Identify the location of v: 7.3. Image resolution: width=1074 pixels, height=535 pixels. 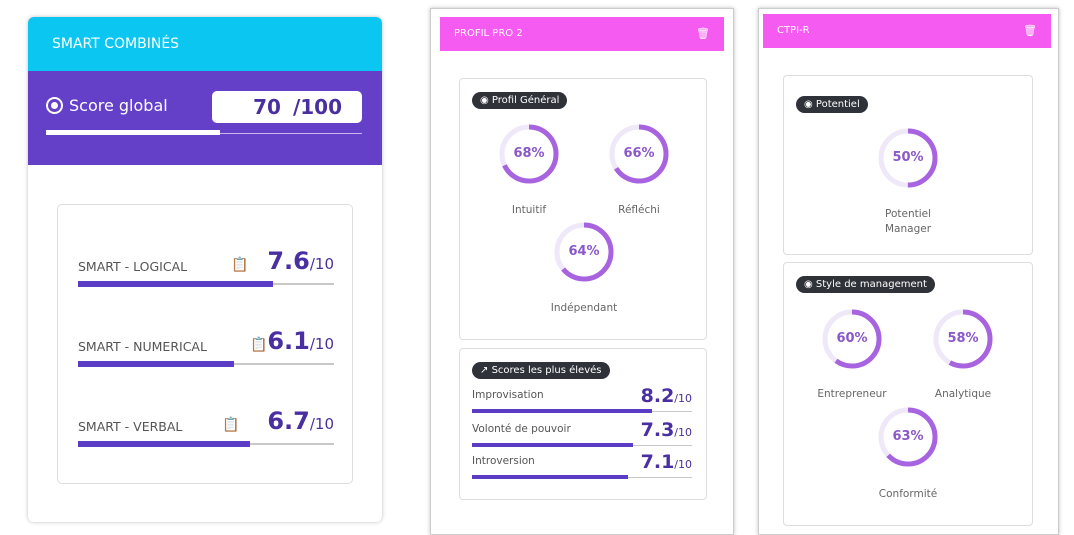
(657, 430).